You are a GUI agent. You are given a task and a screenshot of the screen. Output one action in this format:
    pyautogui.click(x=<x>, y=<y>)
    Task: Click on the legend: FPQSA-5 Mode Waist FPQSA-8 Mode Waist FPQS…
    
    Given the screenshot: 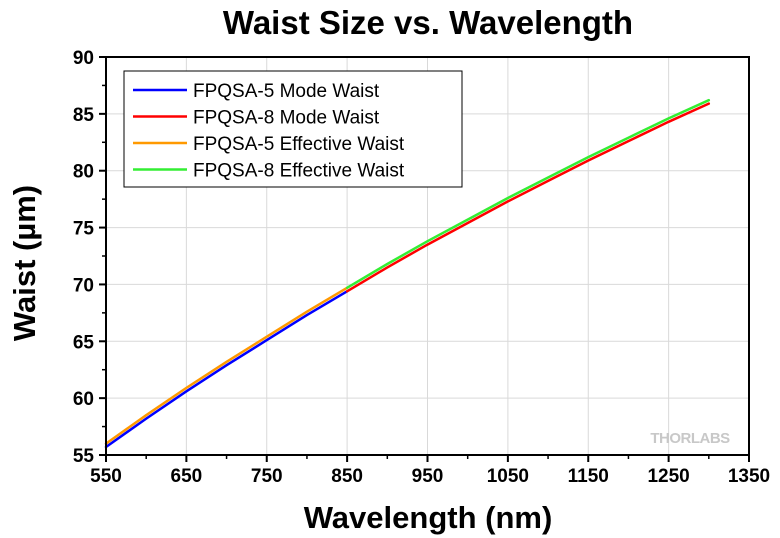 What is the action you would take?
    pyautogui.click(x=293, y=129)
    